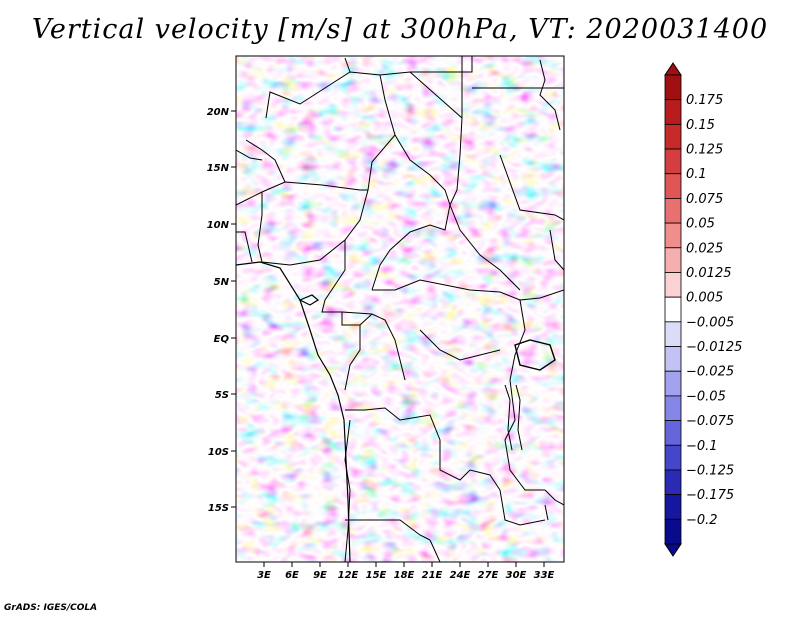 This screenshot has height=618, width=800. Describe the element at coordinates (673, 550) in the screenshot. I see `colorbar-bottom-arrow` at that location.